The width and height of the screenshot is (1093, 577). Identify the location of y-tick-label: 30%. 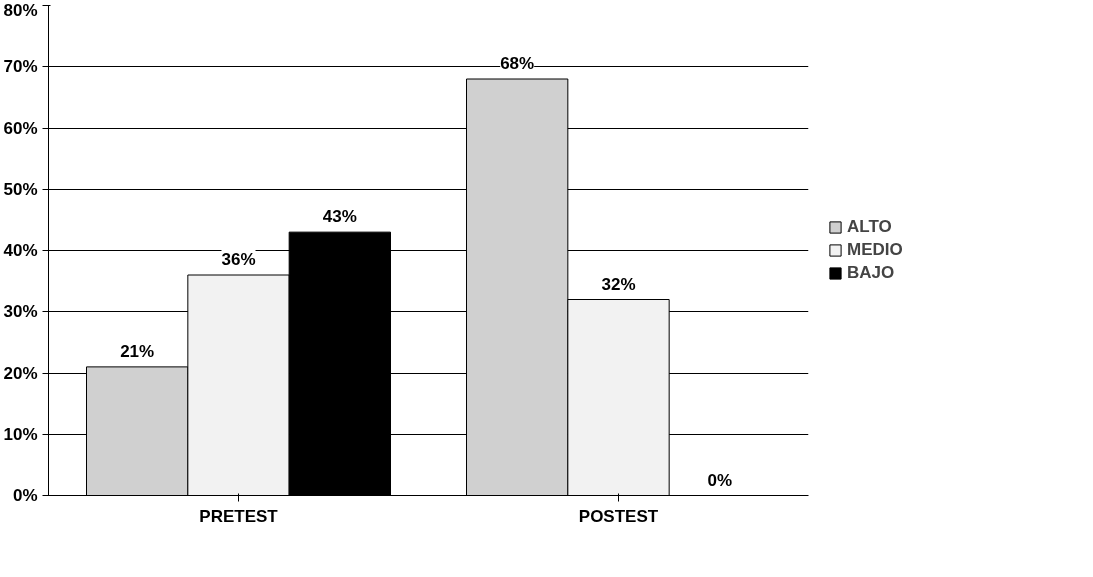
(20, 312).